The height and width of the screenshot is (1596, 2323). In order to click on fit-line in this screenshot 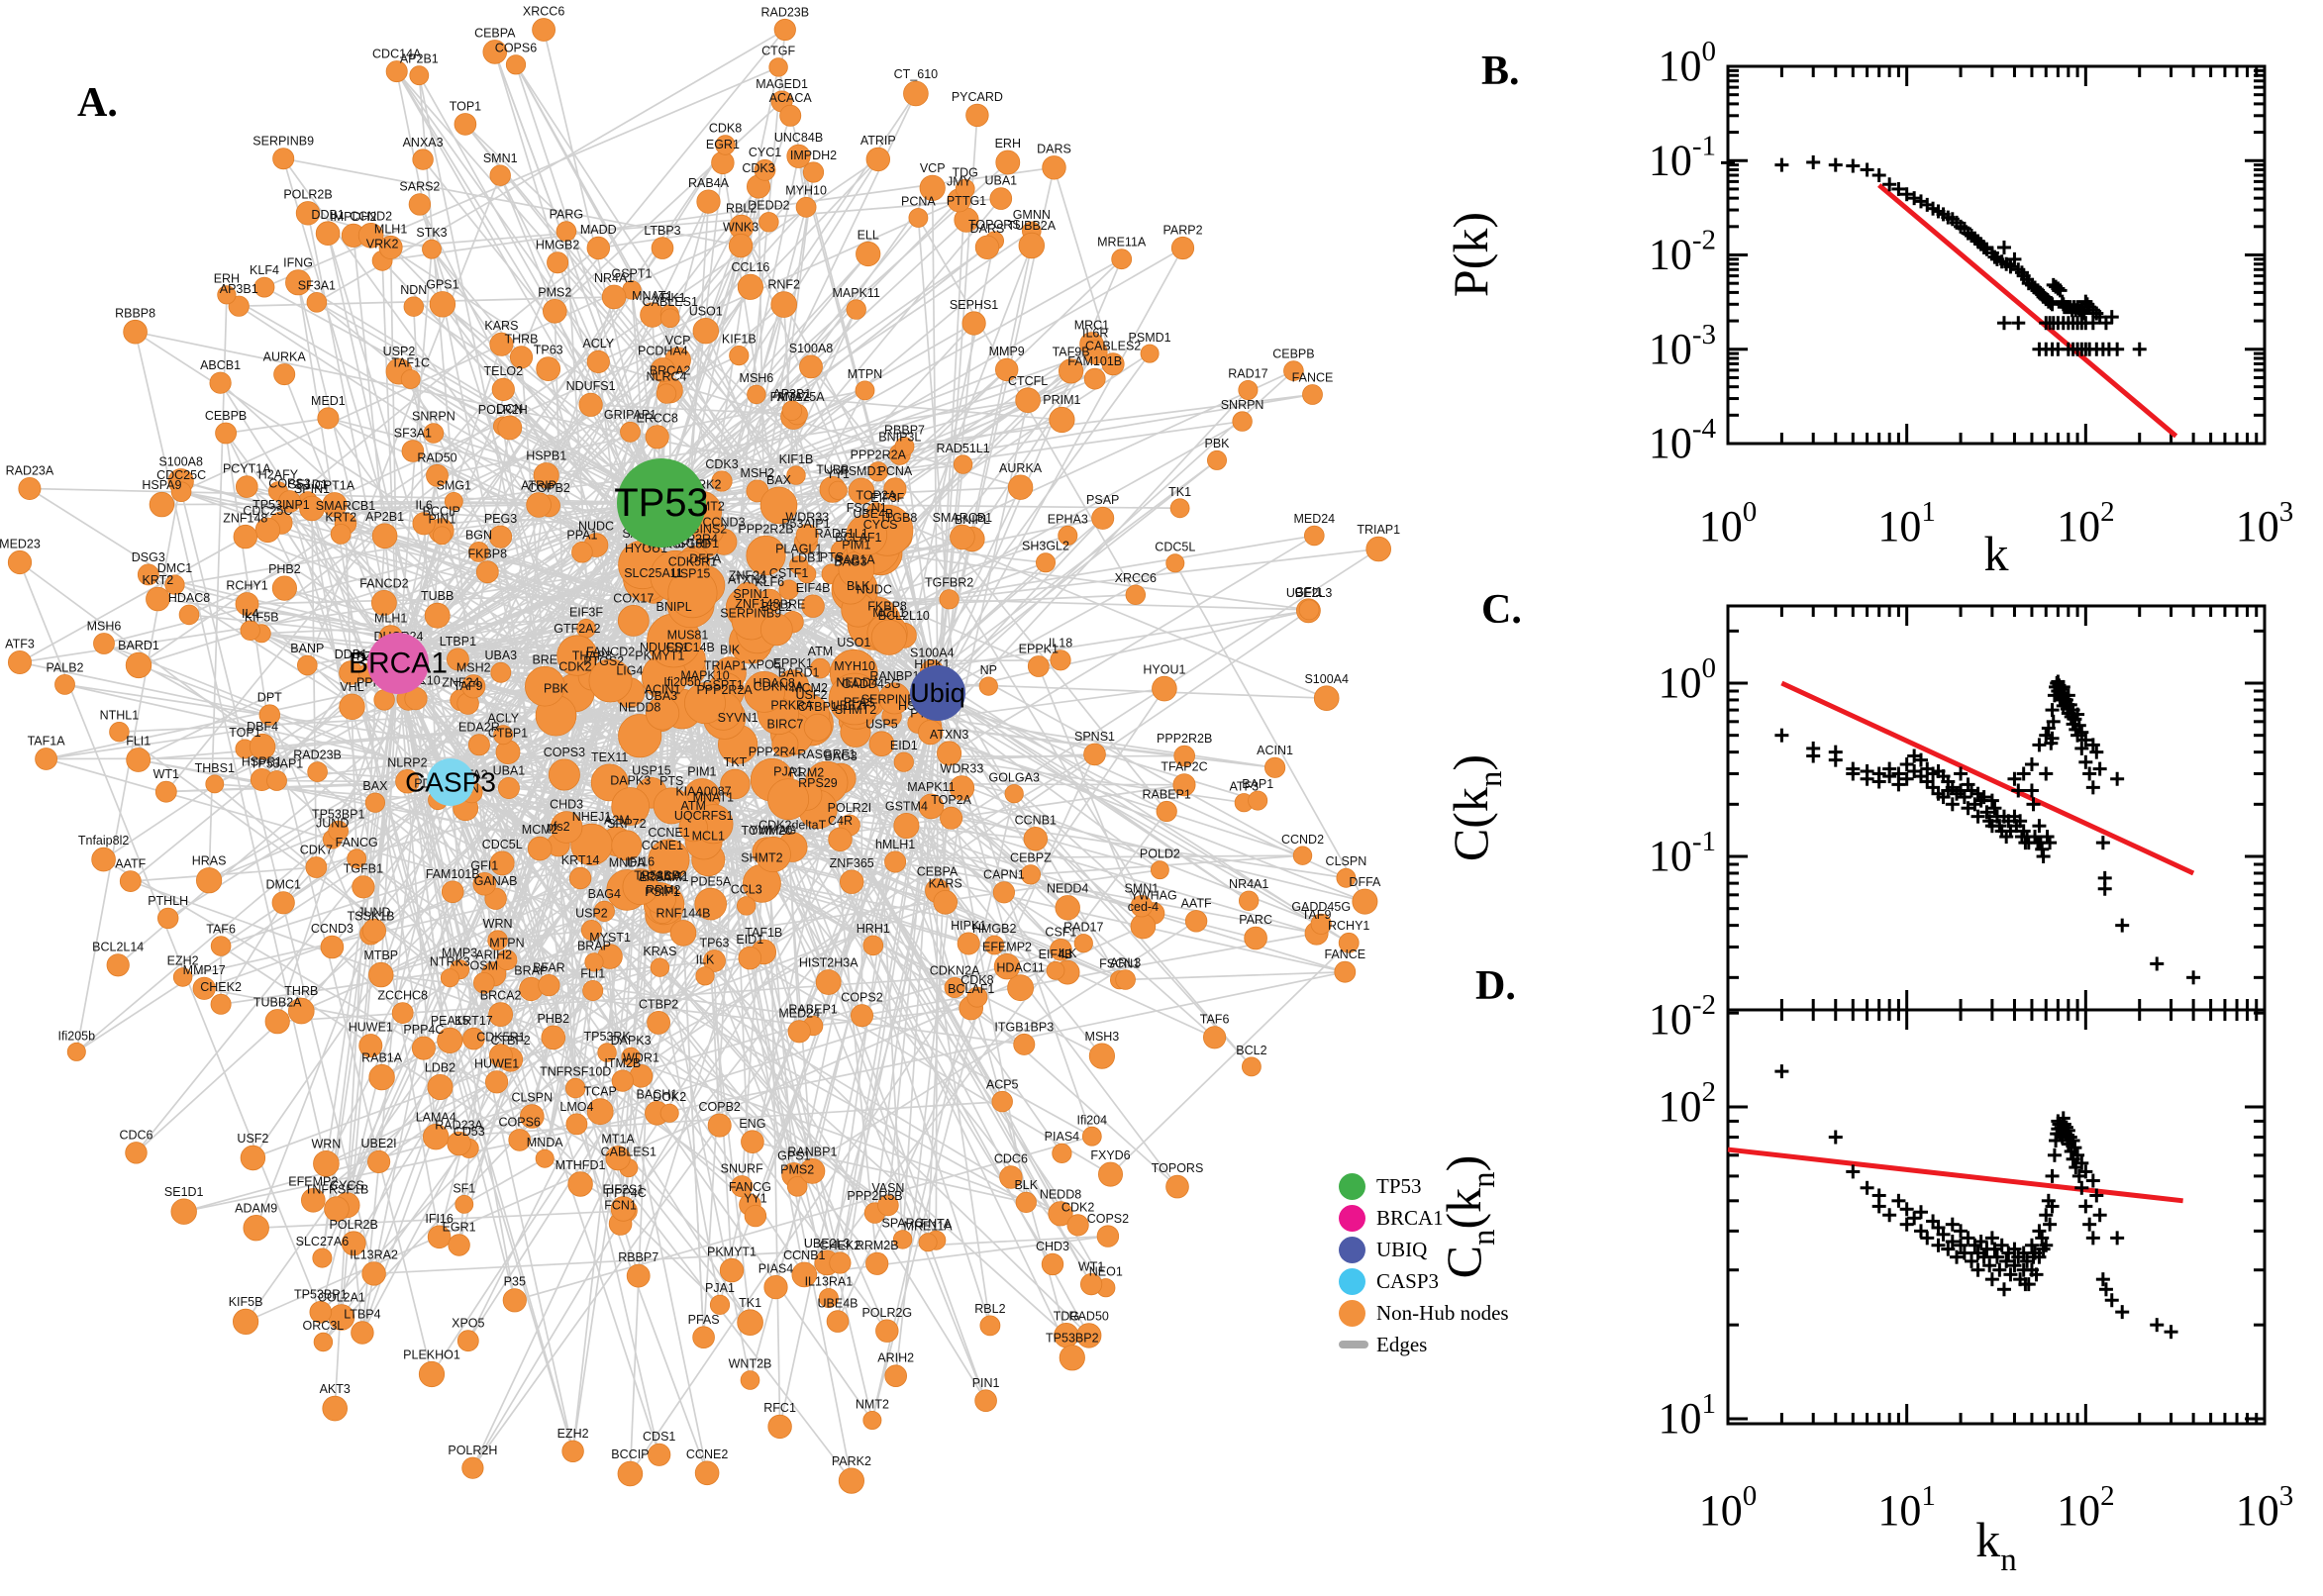, I will do `click(1988, 778)`.